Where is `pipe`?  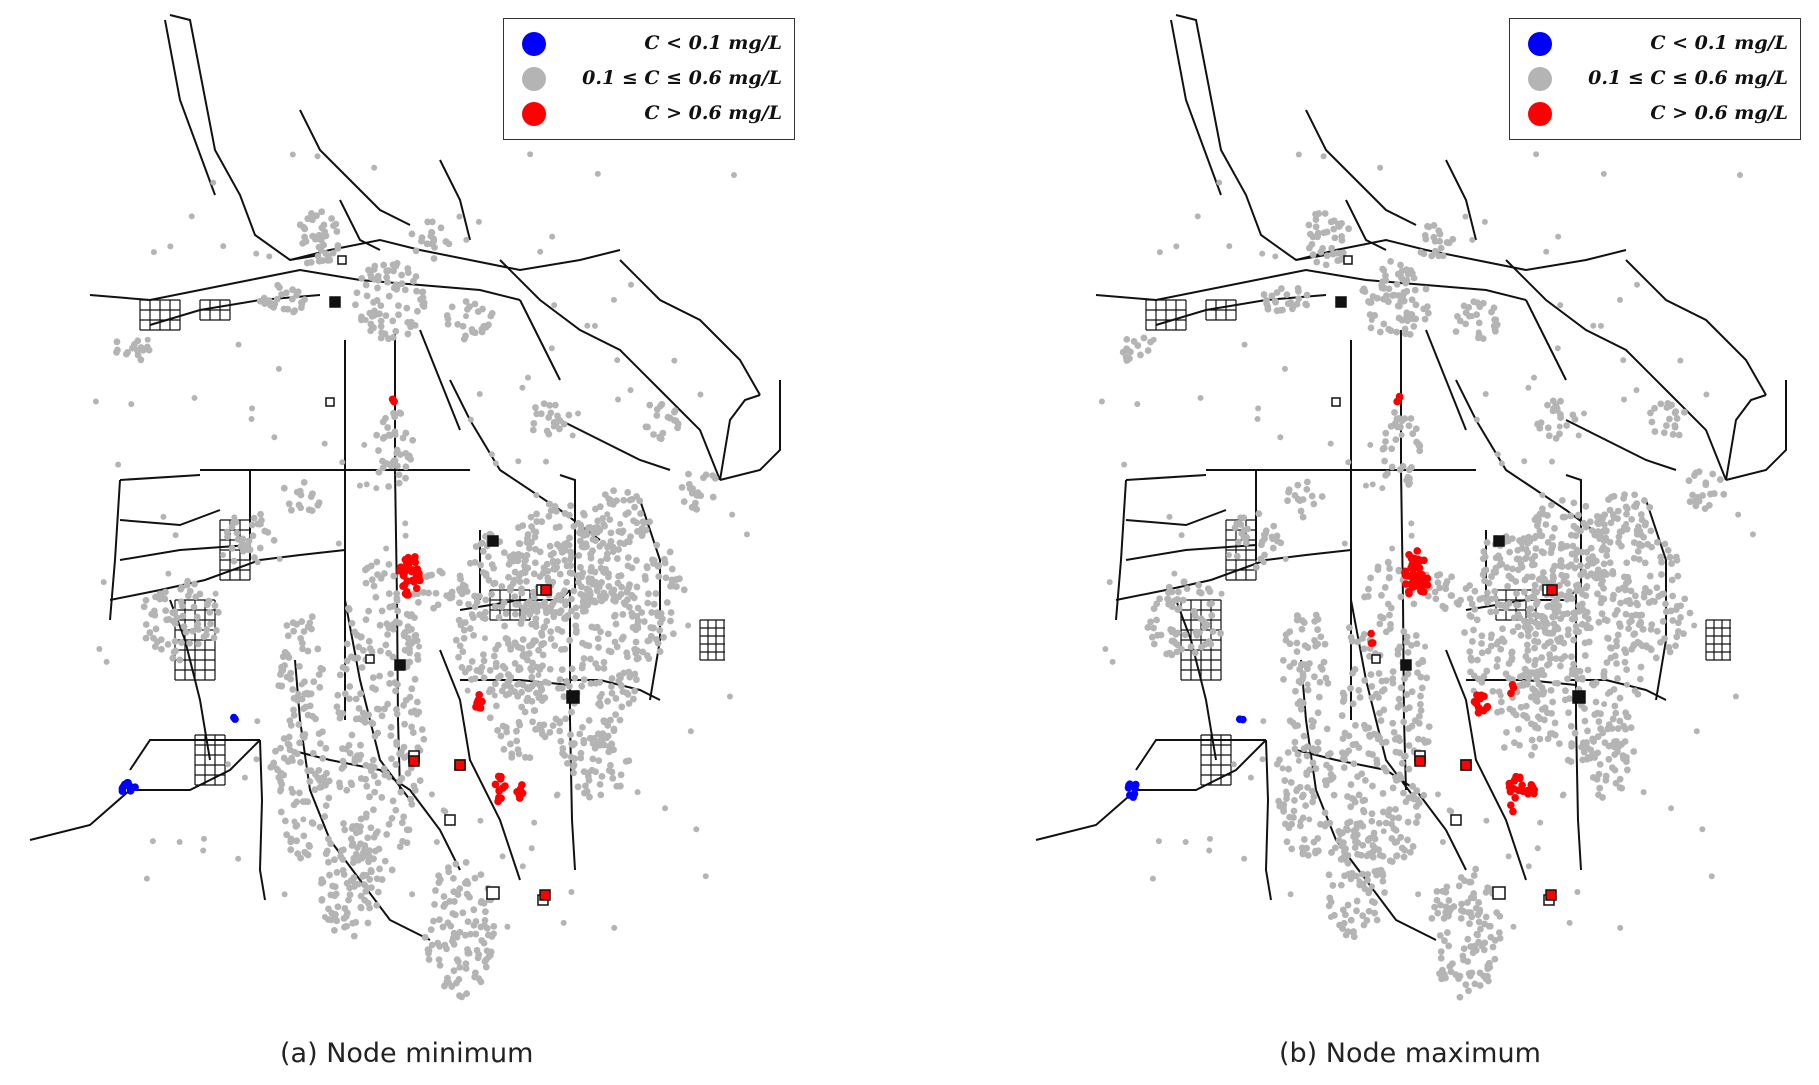
pipe is located at coordinates (567, 532).